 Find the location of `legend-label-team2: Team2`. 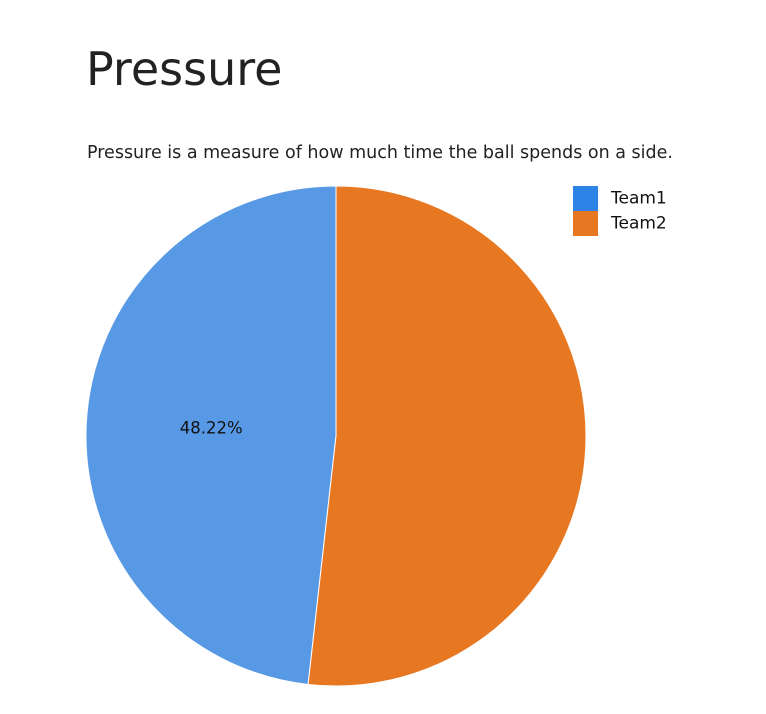

legend-label-team2: Team2 is located at coordinates (638, 224).